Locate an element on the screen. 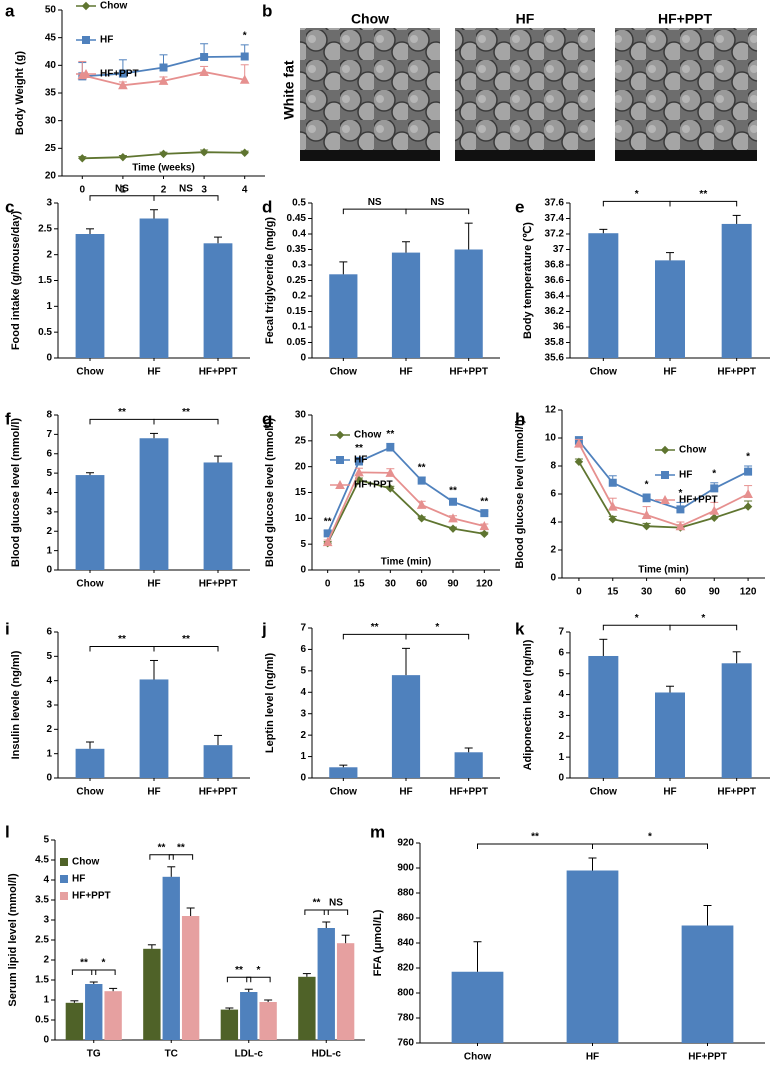  x-tick-label: 1 is located at coordinates (123, 190).